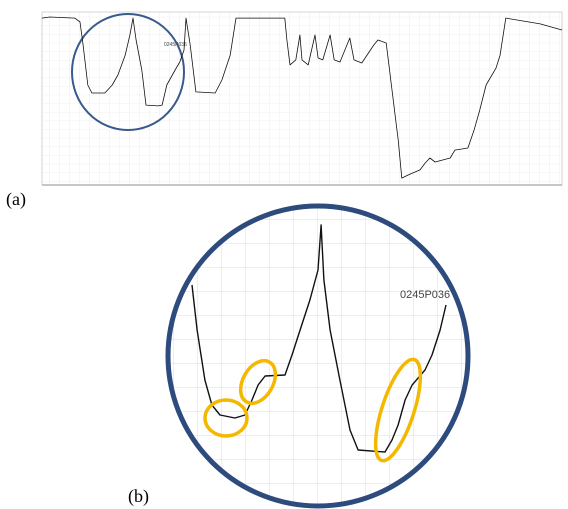 This screenshot has height=509, width=568. Describe the element at coordinates (128, 72) in the screenshot. I see `highlight-circle` at that location.